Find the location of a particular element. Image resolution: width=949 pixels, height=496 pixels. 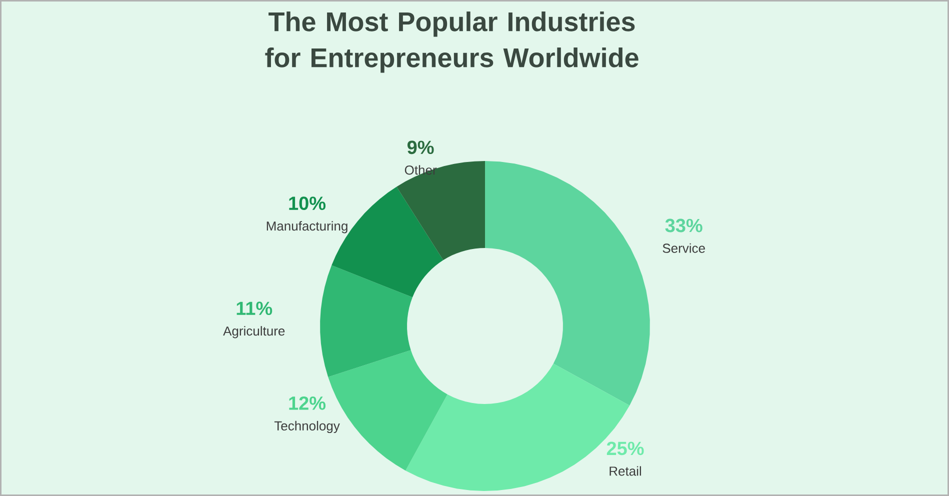

data-label: 9% is located at coordinates (420, 147).